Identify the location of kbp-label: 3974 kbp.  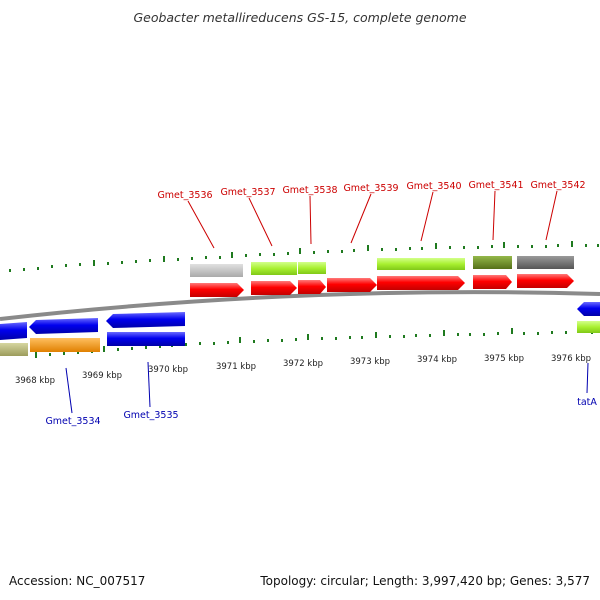
(437, 360).